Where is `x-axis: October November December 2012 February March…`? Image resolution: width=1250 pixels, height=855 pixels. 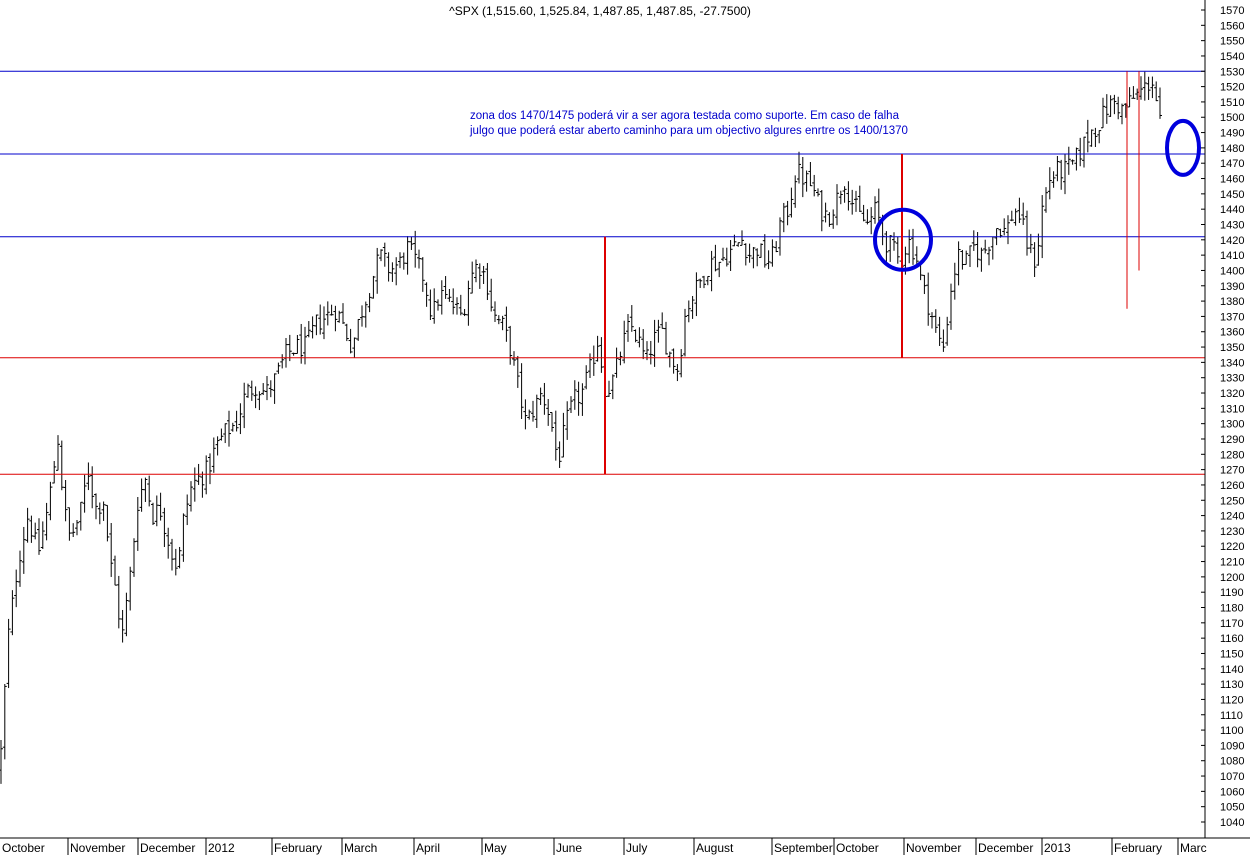
x-axis: October November December 2012 February March… is located at coordinates (625, 846).